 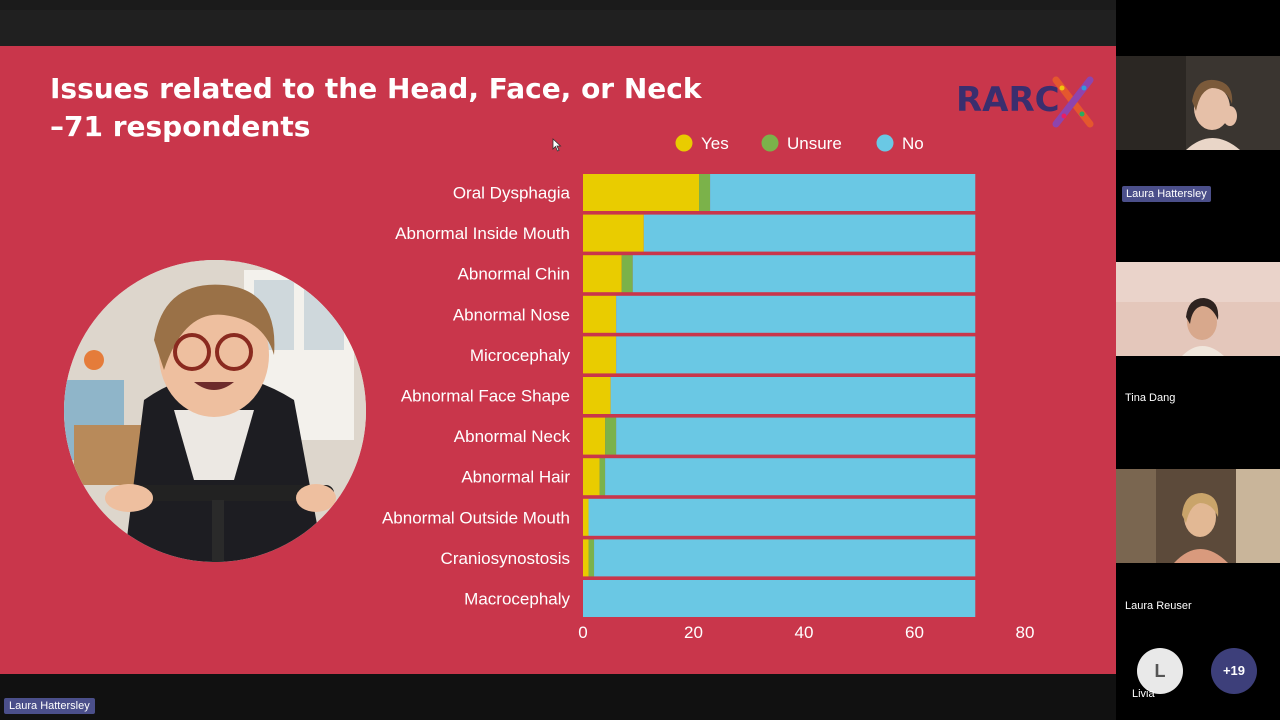 I want to click on avatar-name-label: Livia, so click(x=1143, y=694).